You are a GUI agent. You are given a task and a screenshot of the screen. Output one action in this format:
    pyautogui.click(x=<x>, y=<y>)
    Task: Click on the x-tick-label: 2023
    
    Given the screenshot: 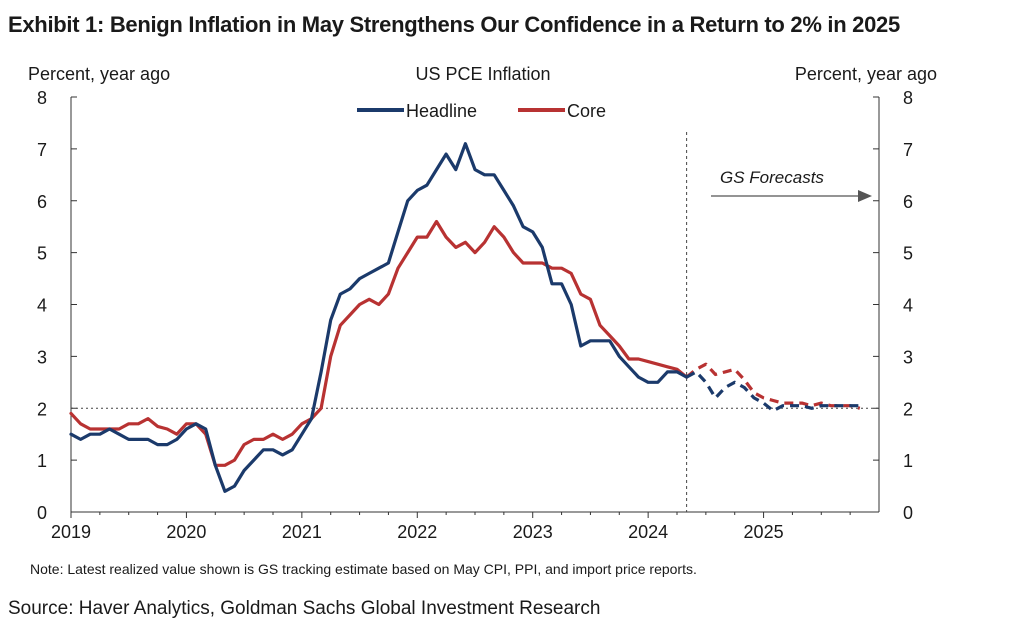 What is the action you would take?
    pyautogui.click(x=533, y=532)
    